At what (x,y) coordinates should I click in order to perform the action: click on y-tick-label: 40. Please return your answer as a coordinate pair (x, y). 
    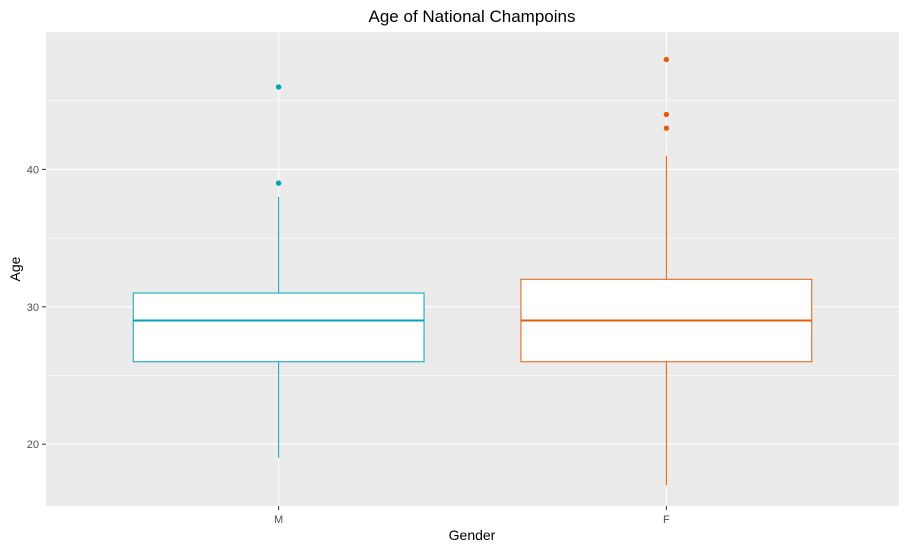
    Looking at the image, I should click on (33, 170).